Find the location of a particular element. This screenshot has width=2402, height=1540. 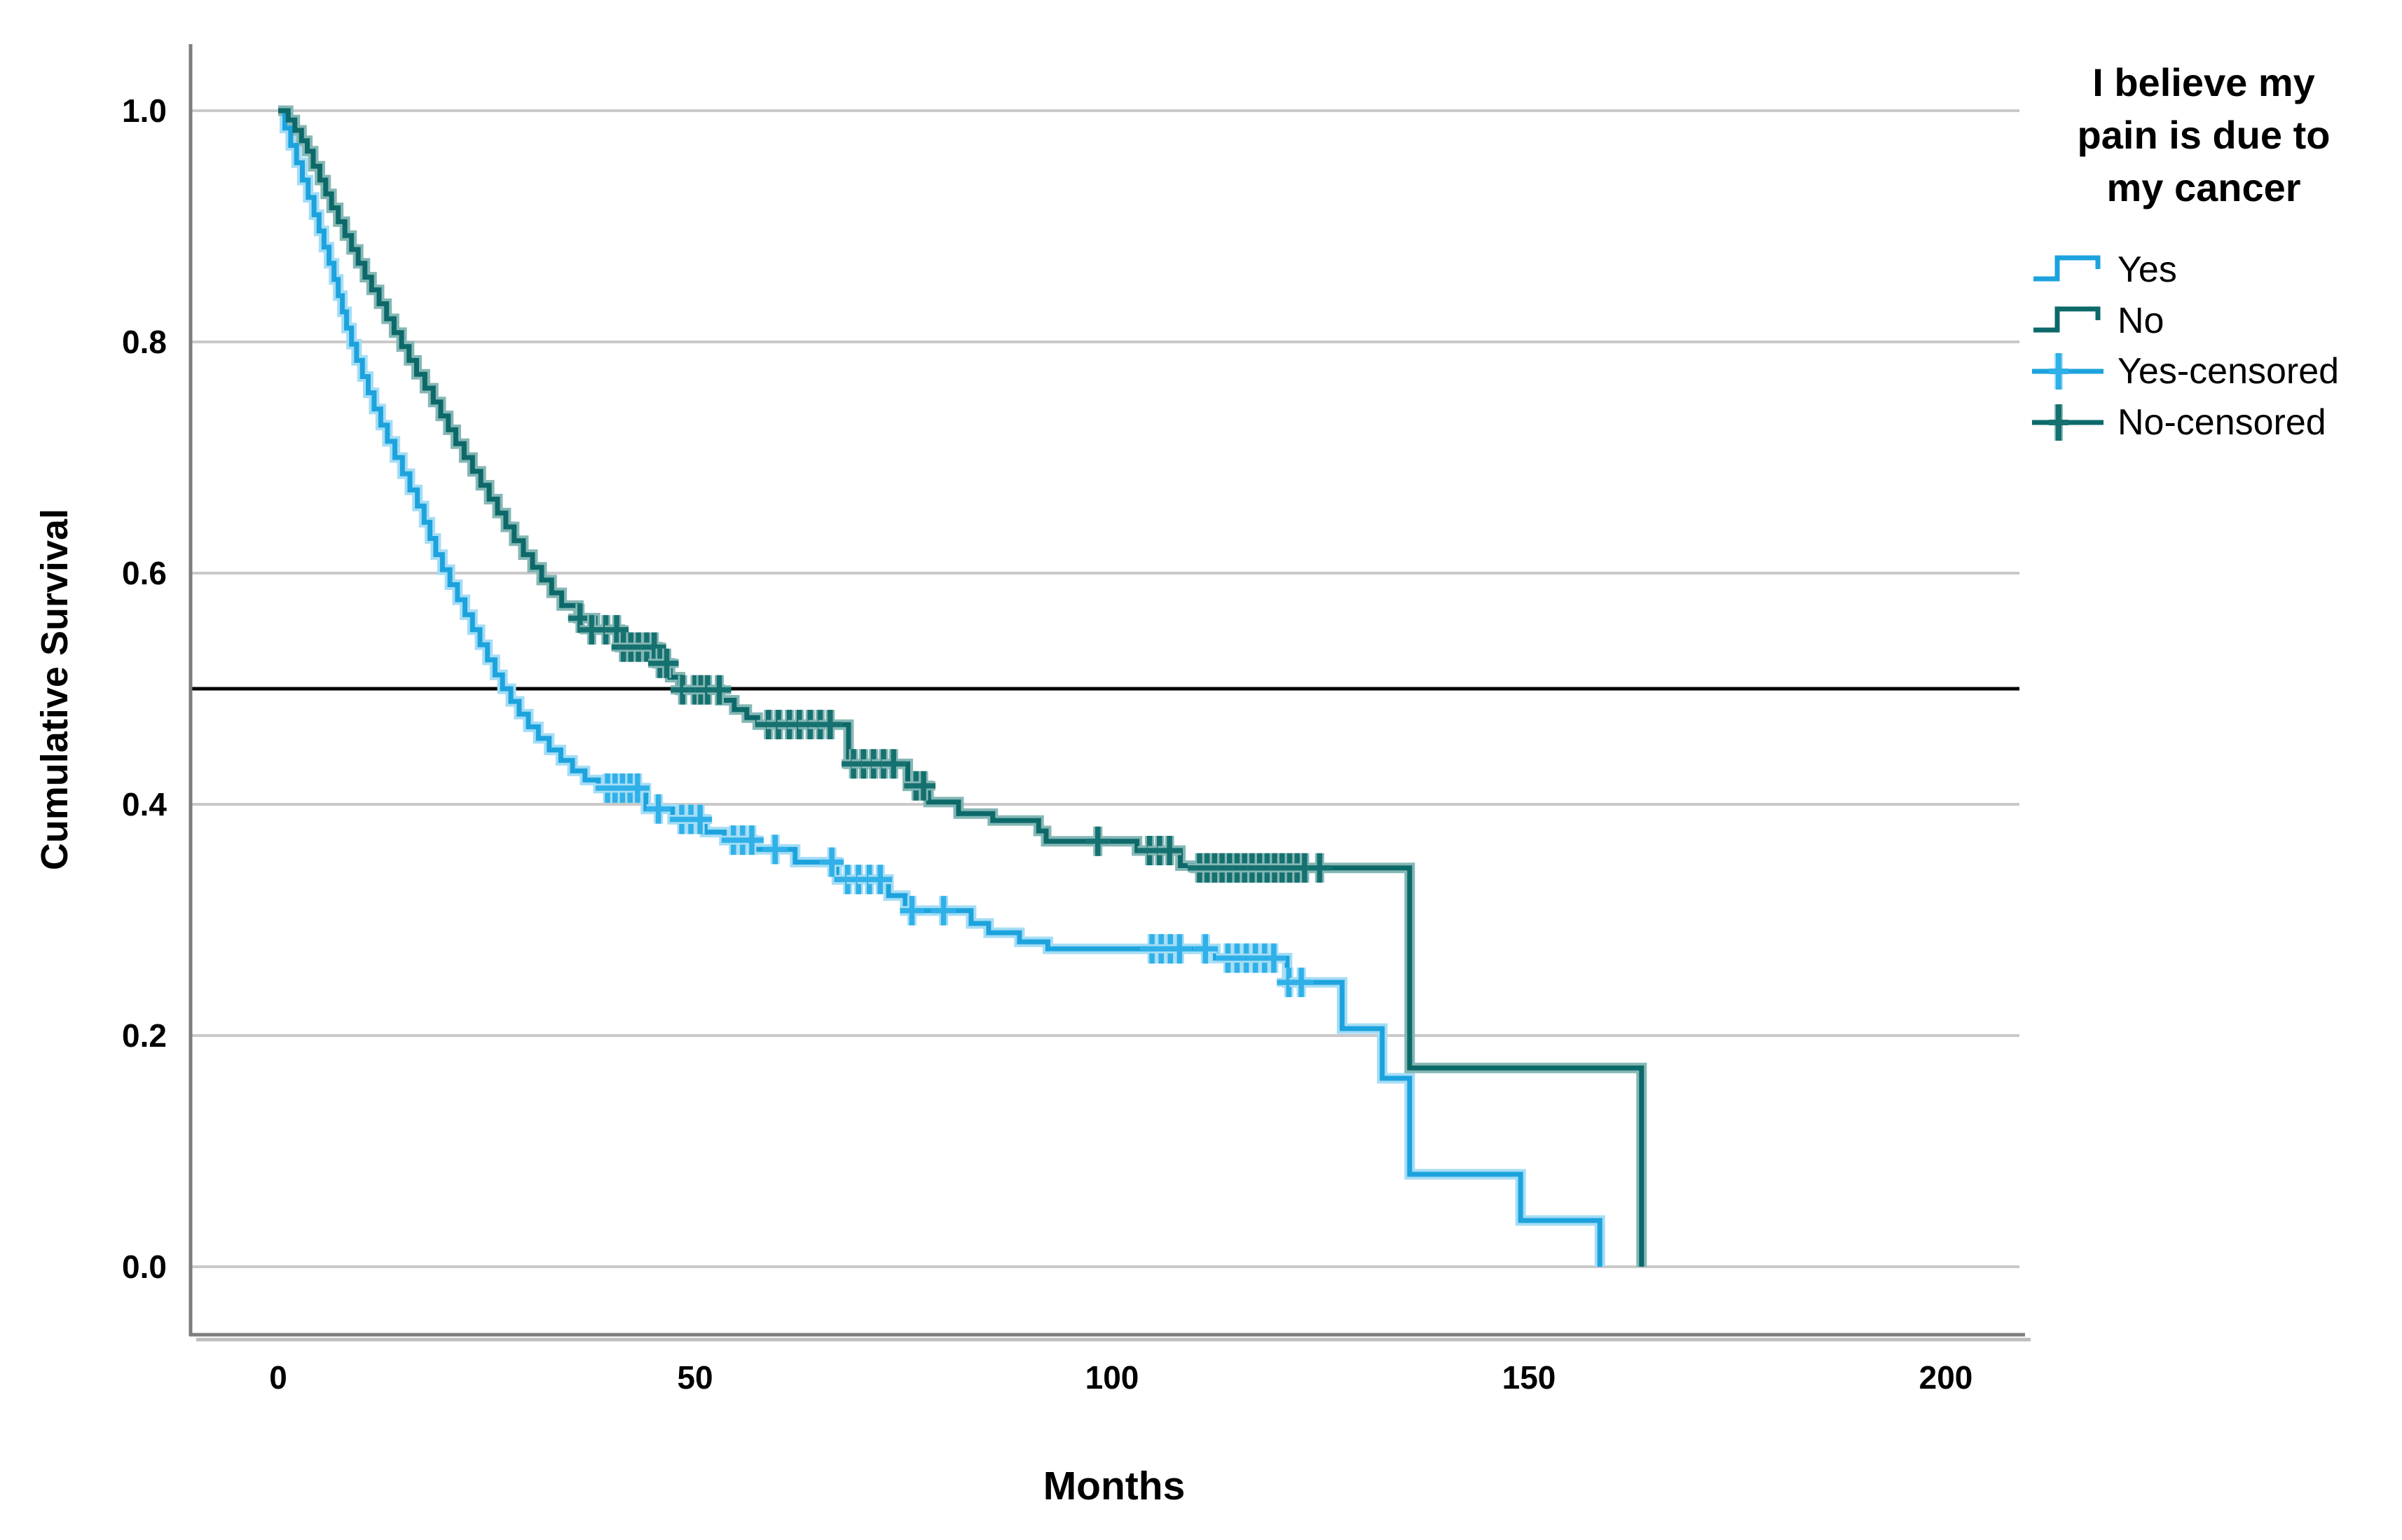

x-axis-title: Months is located at coordinates (1114, 1486).